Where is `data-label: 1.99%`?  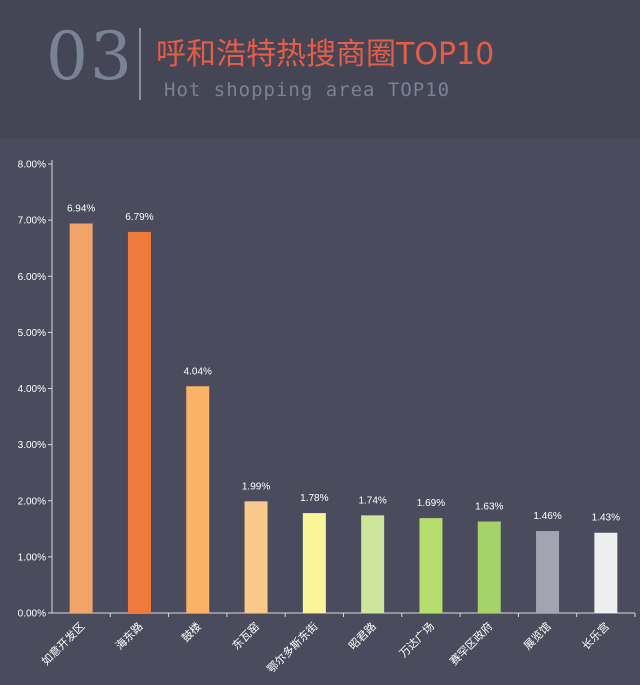 data-label: 1.99% is located at coordinates (256, 486).